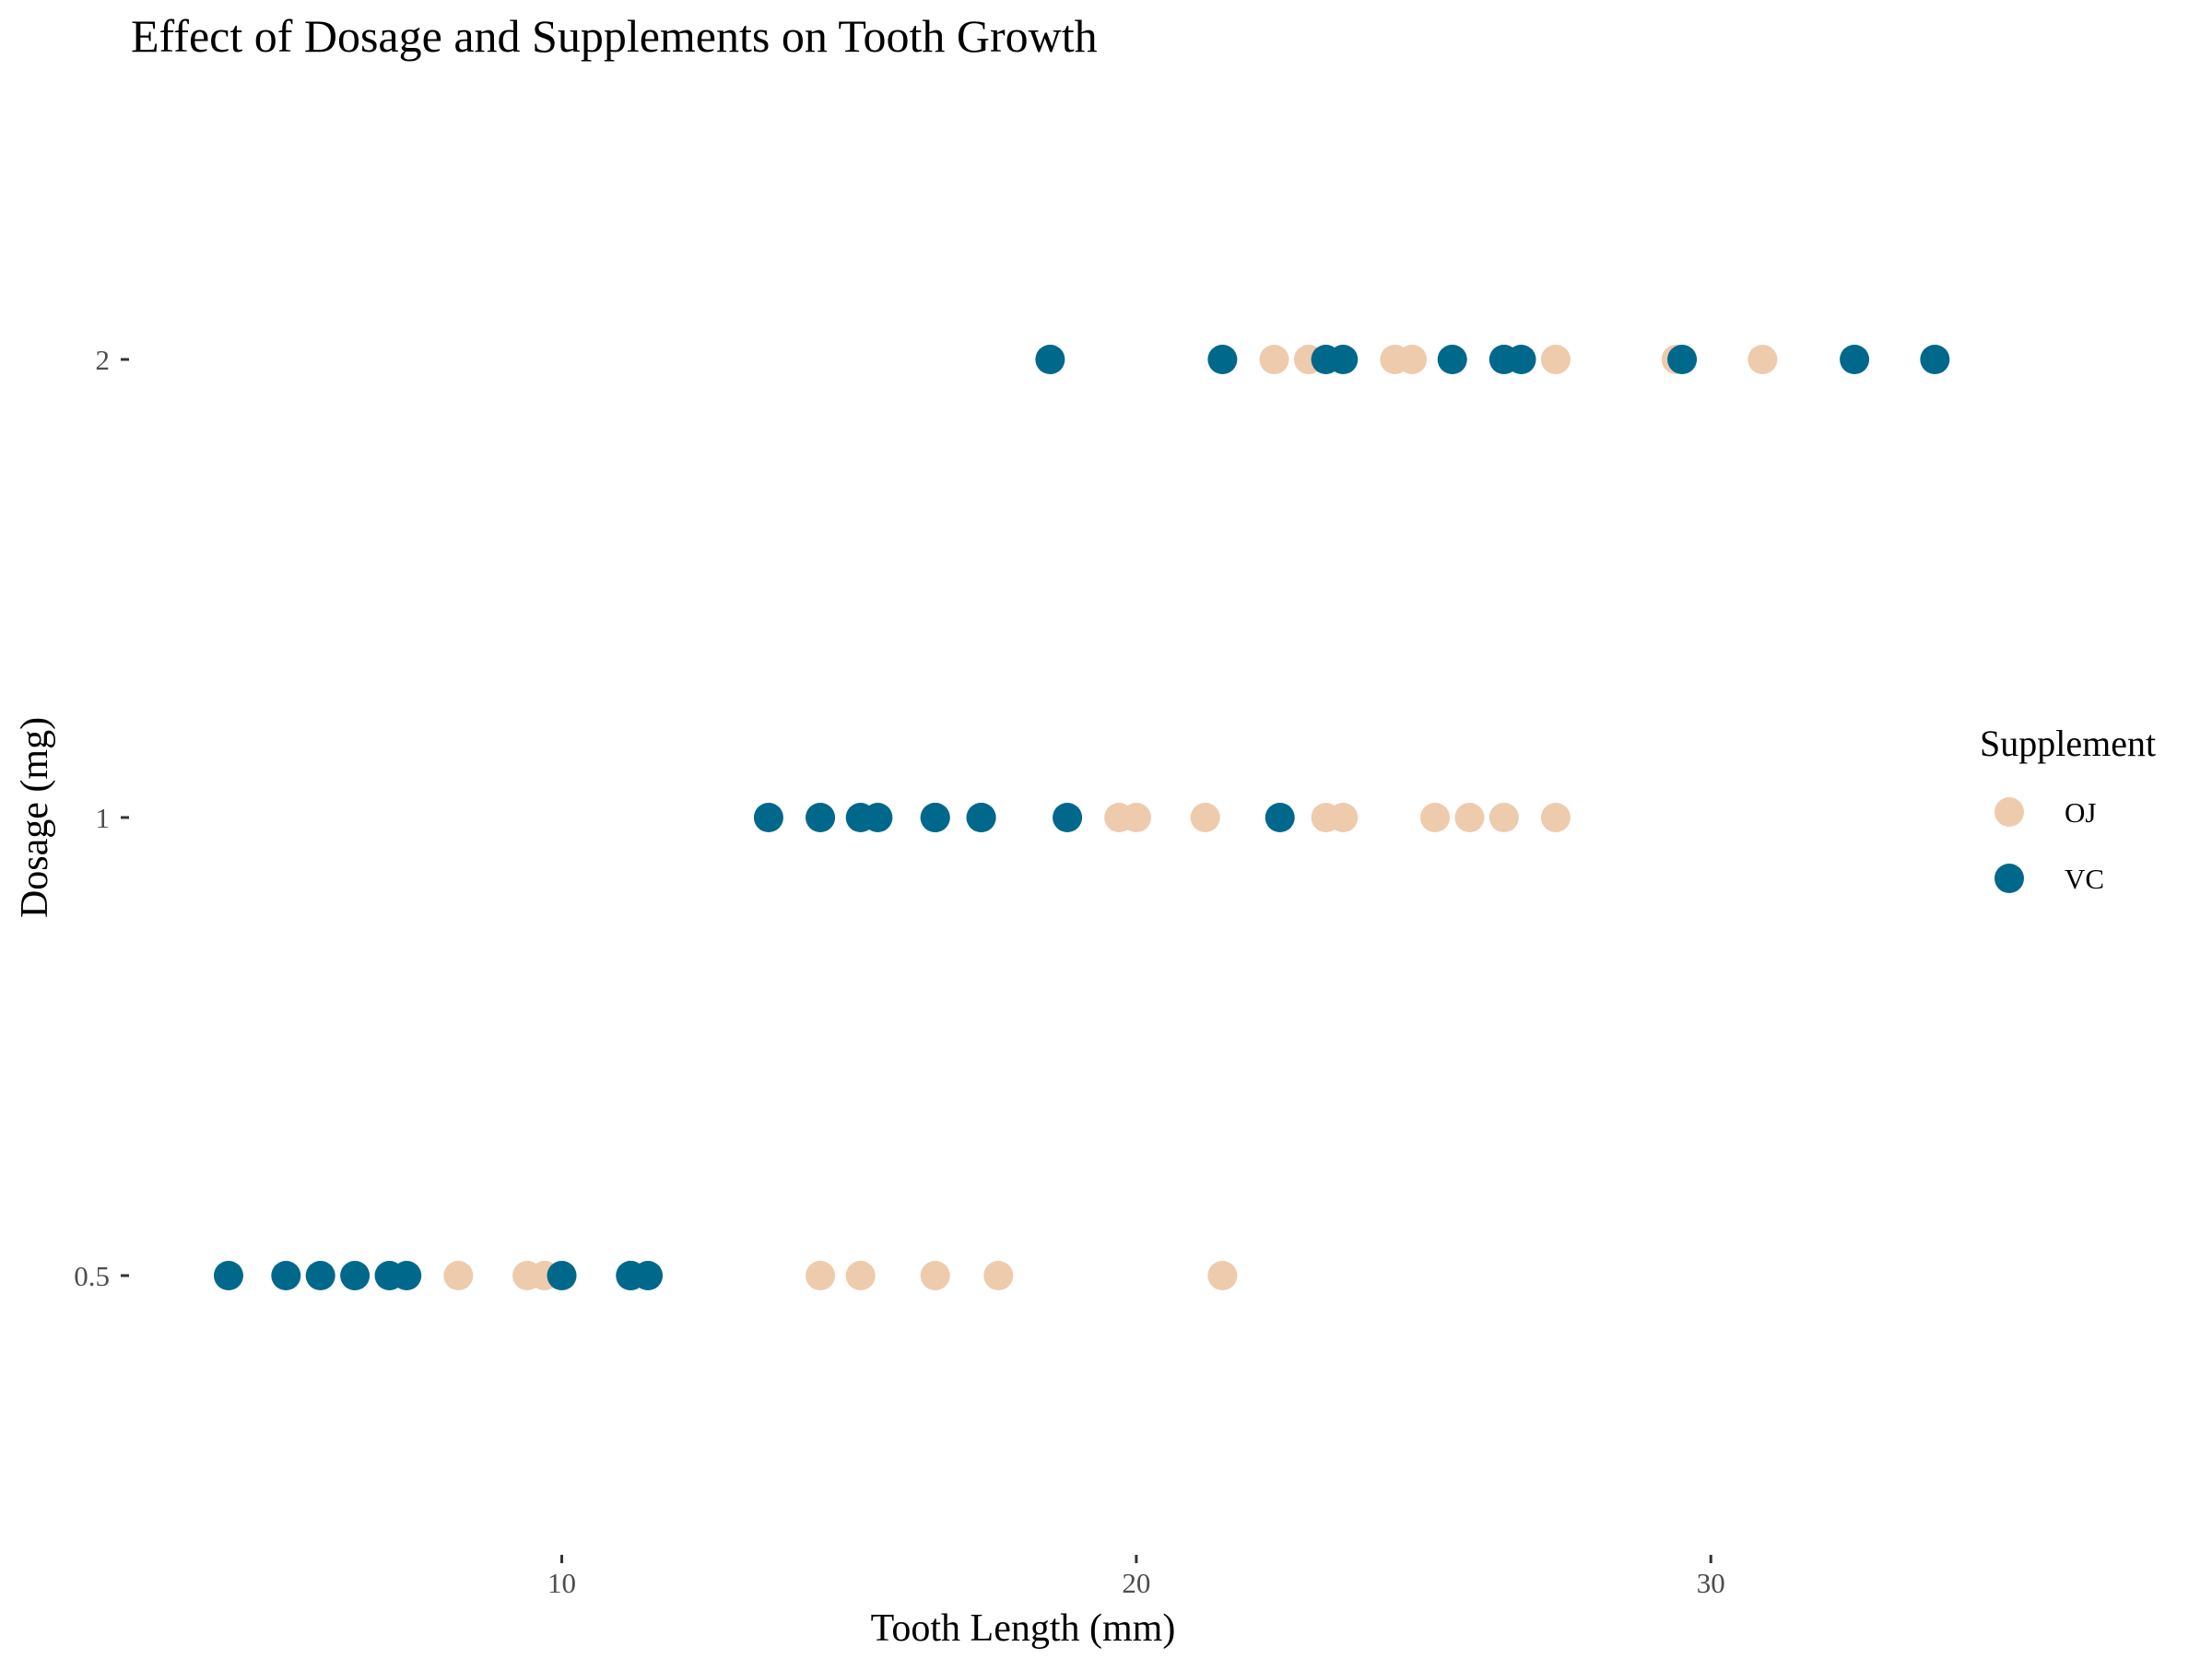 Image resolution: width=2212 pixels, height=1659 pixels. I want to click on legend-key-oj, so click(2009, 812).